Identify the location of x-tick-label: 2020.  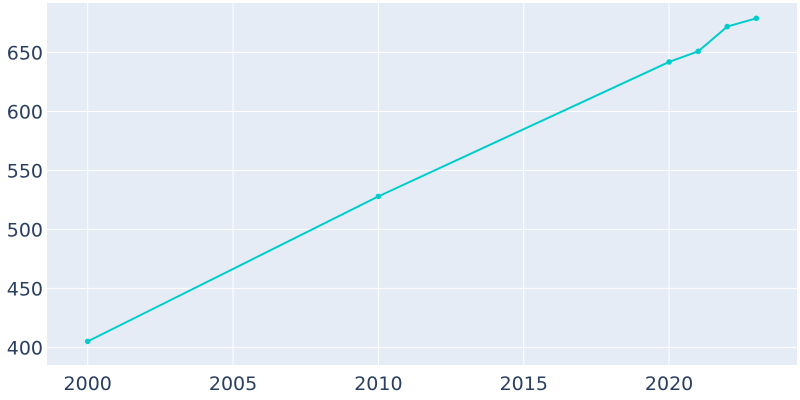
(669, 384).